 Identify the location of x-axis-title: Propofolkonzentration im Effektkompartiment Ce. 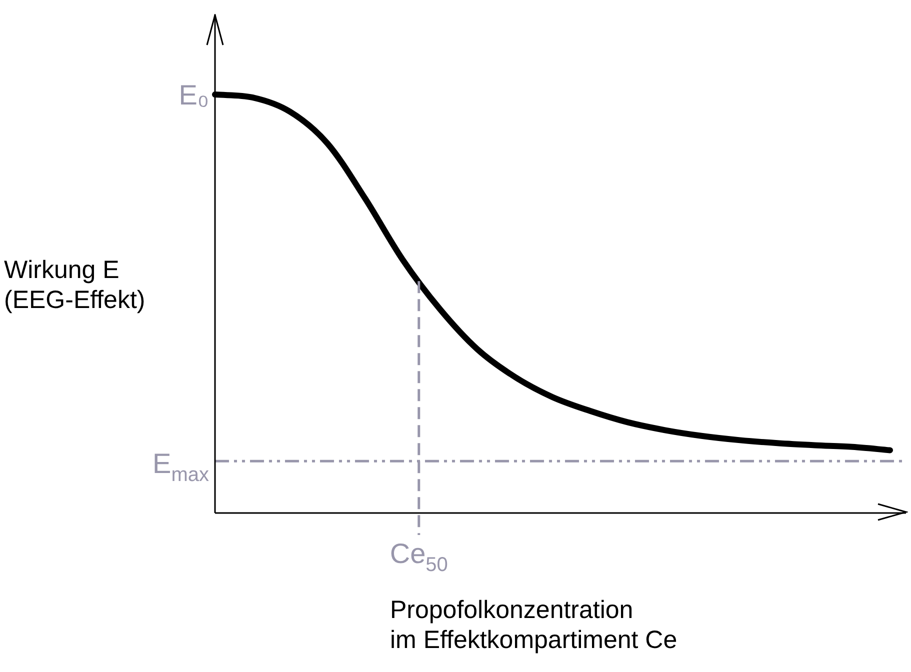
(534, 625).